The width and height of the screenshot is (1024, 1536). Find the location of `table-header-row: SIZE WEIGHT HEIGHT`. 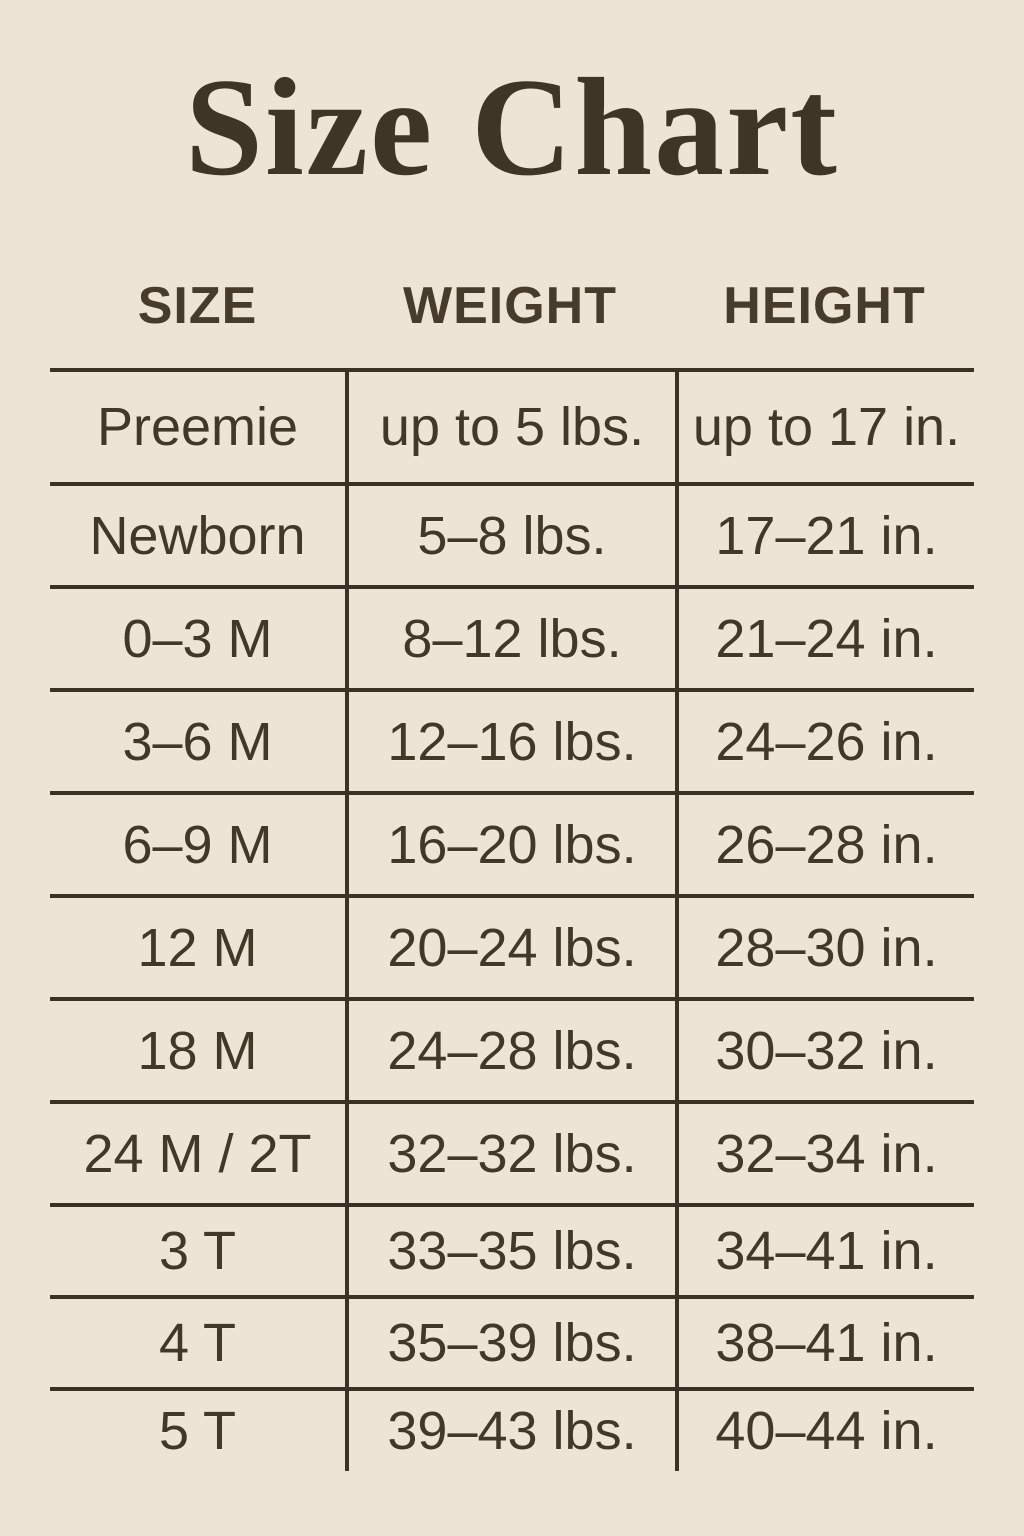

table-header-row: SIZE WEIGHT HEIGHT is located at coordinates (512, 306).